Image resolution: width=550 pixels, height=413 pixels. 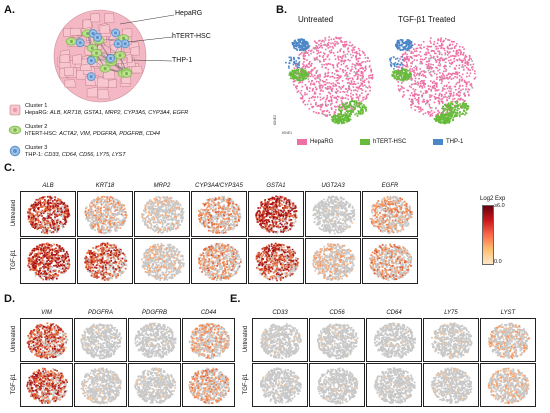 What do you see at coordinates (333, 214) in the screenshot?
I see `feature-plot-ugt2a3-untreated` at bounding box center [333, 214].